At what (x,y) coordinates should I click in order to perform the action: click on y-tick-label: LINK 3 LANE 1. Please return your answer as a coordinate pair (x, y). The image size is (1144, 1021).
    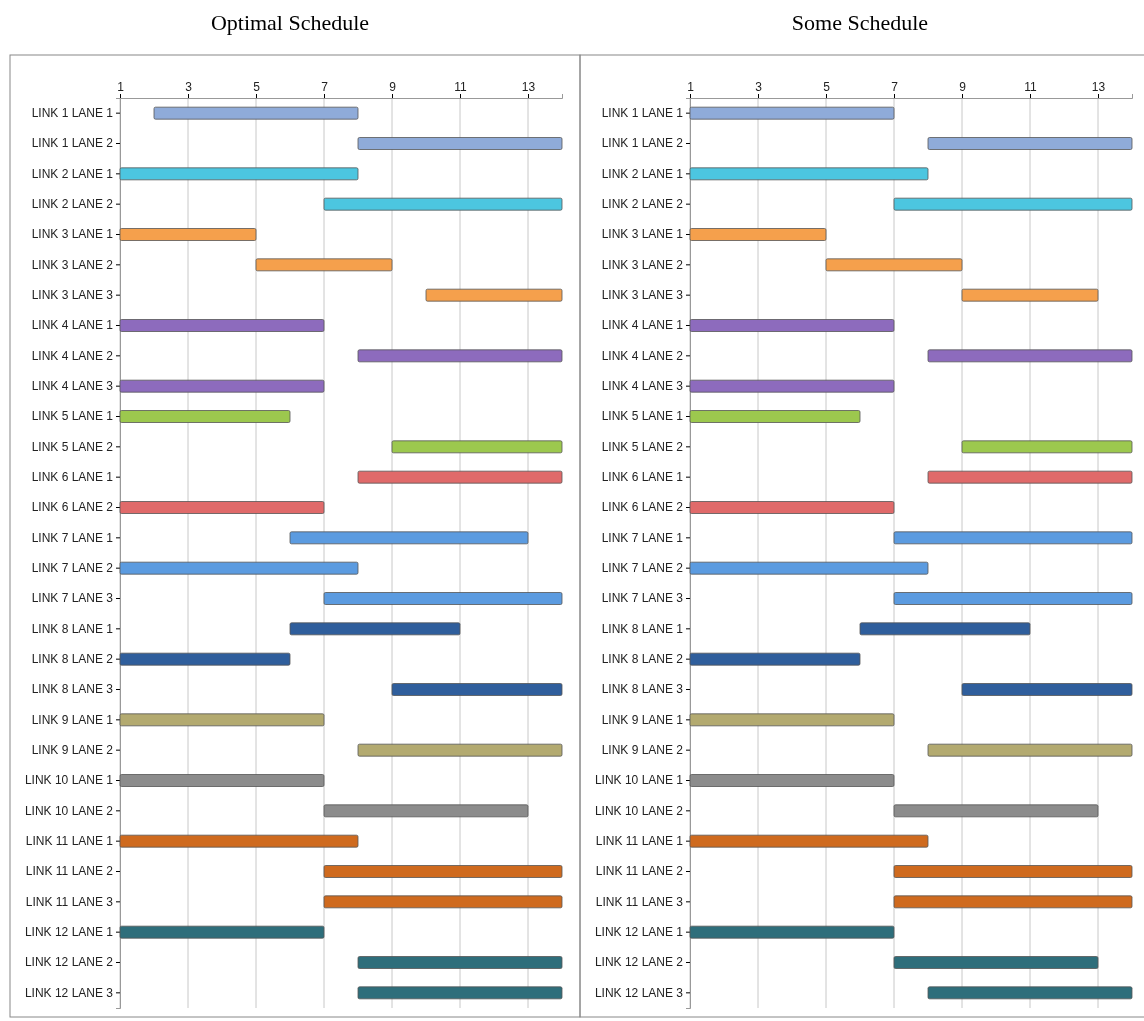
    Looking at the image, I should click on (72, 234).